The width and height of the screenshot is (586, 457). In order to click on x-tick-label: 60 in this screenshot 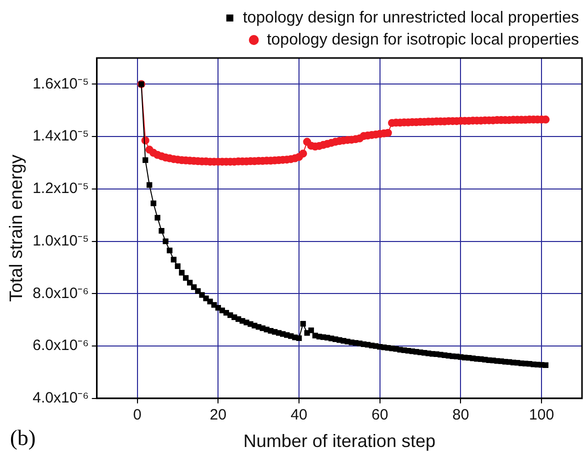, I will do `click(380, 415)`.